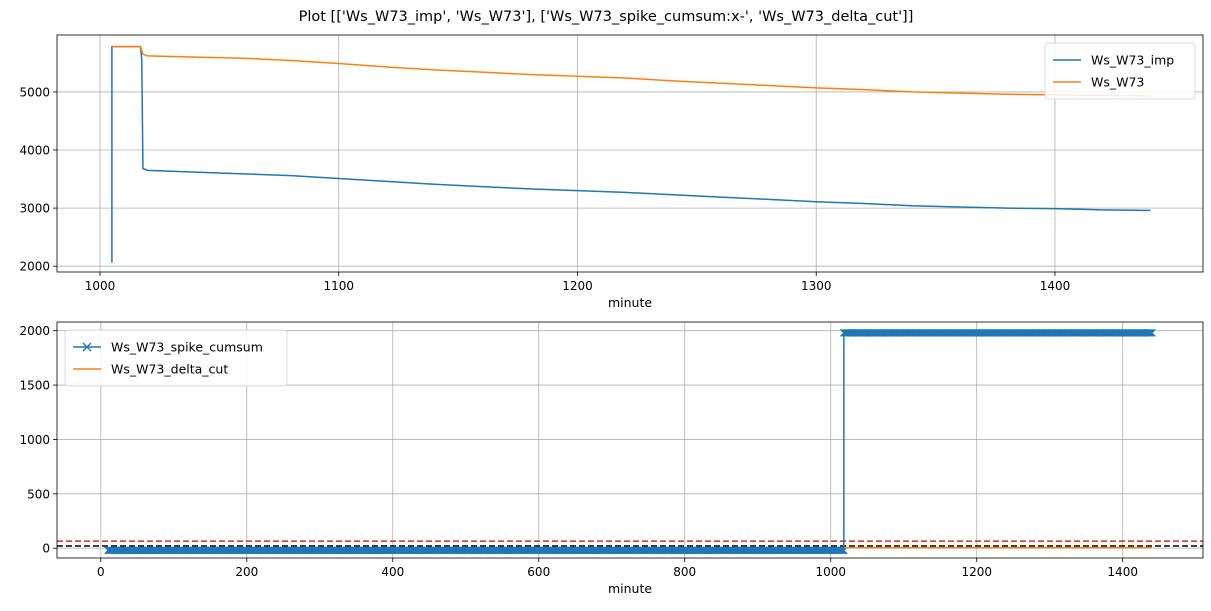  I want to click on legend-label: Ws_W73_spike_cumsum, so click(187, 347).